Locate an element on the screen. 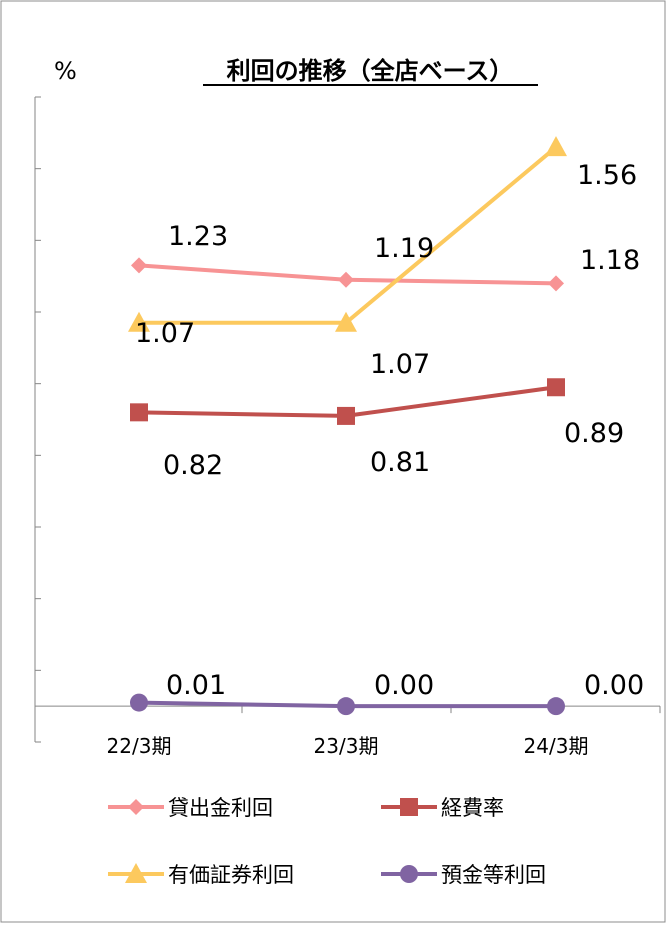 The height and width of the screenshot is (927, 666). legend-item: 経費率 is located at coordinates (442, 808).